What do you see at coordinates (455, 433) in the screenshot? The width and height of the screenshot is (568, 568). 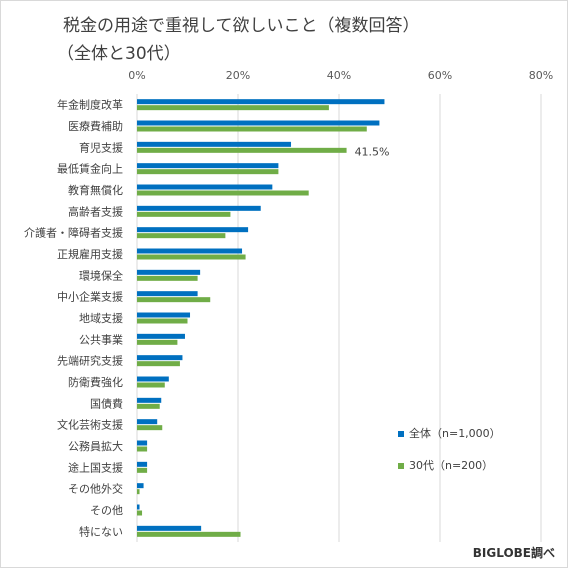 I see `legend-label-all: 全体（n=1,000）` at bounding box center [455, 433].